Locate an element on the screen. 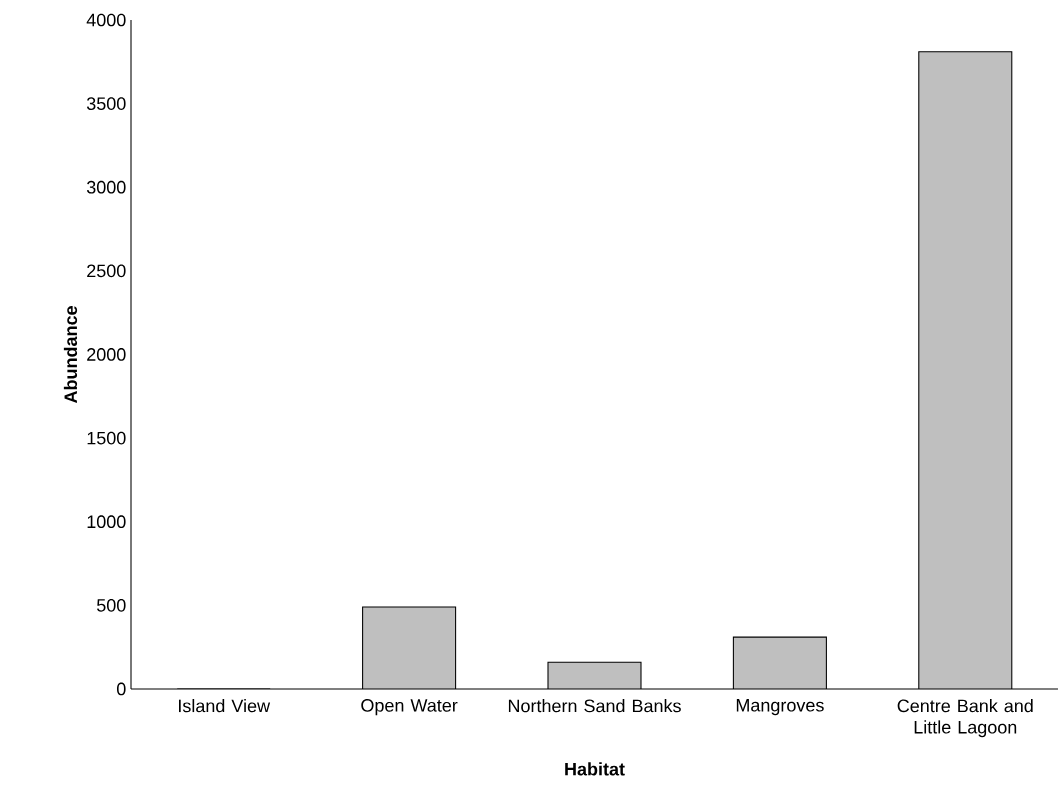  x-tick-label: Open Water is located at coordinates (409, 707).